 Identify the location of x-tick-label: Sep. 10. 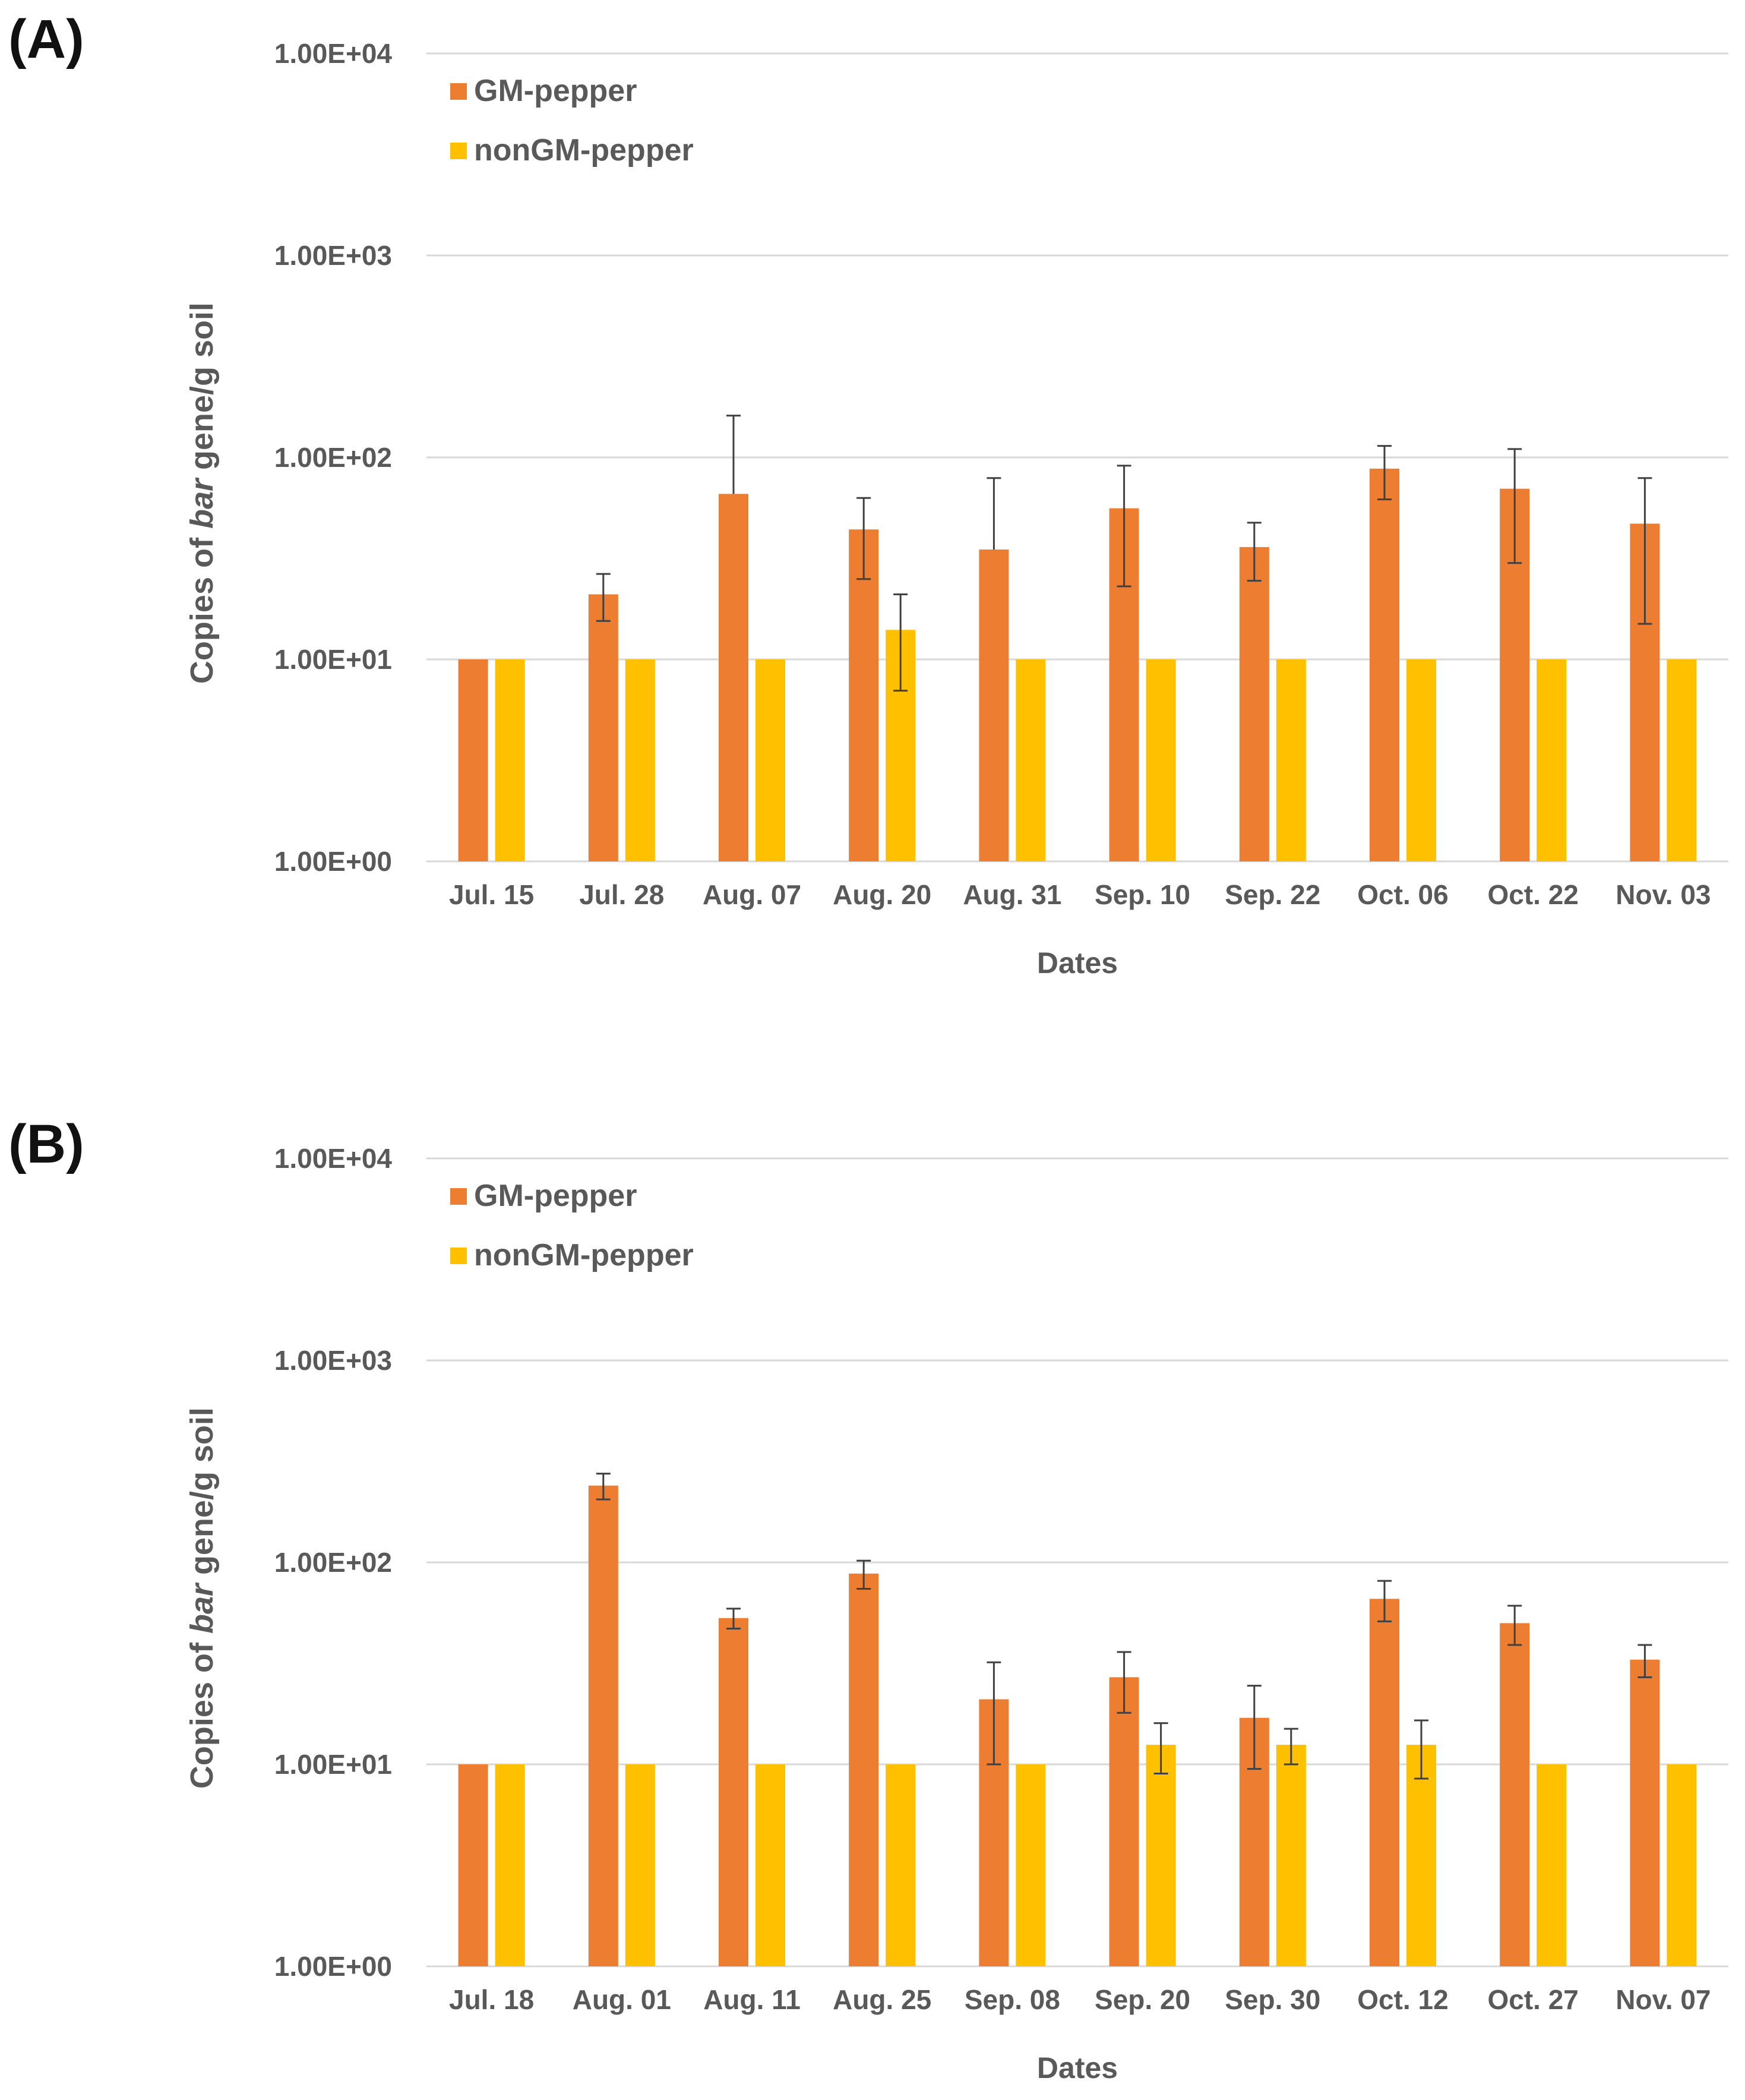
(1142, 894).